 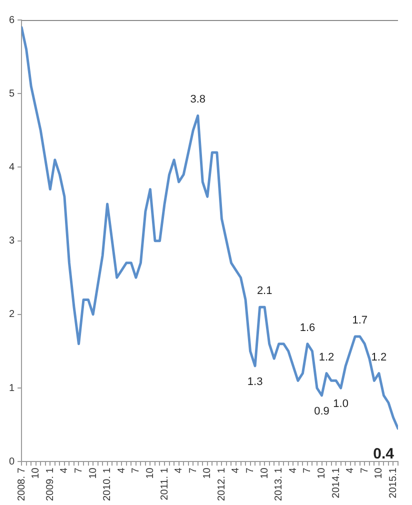 What do you see at coordinates (12, 388) in the screenshot?
I see `y-tick-label: 1` at bounding box center [12, 388].